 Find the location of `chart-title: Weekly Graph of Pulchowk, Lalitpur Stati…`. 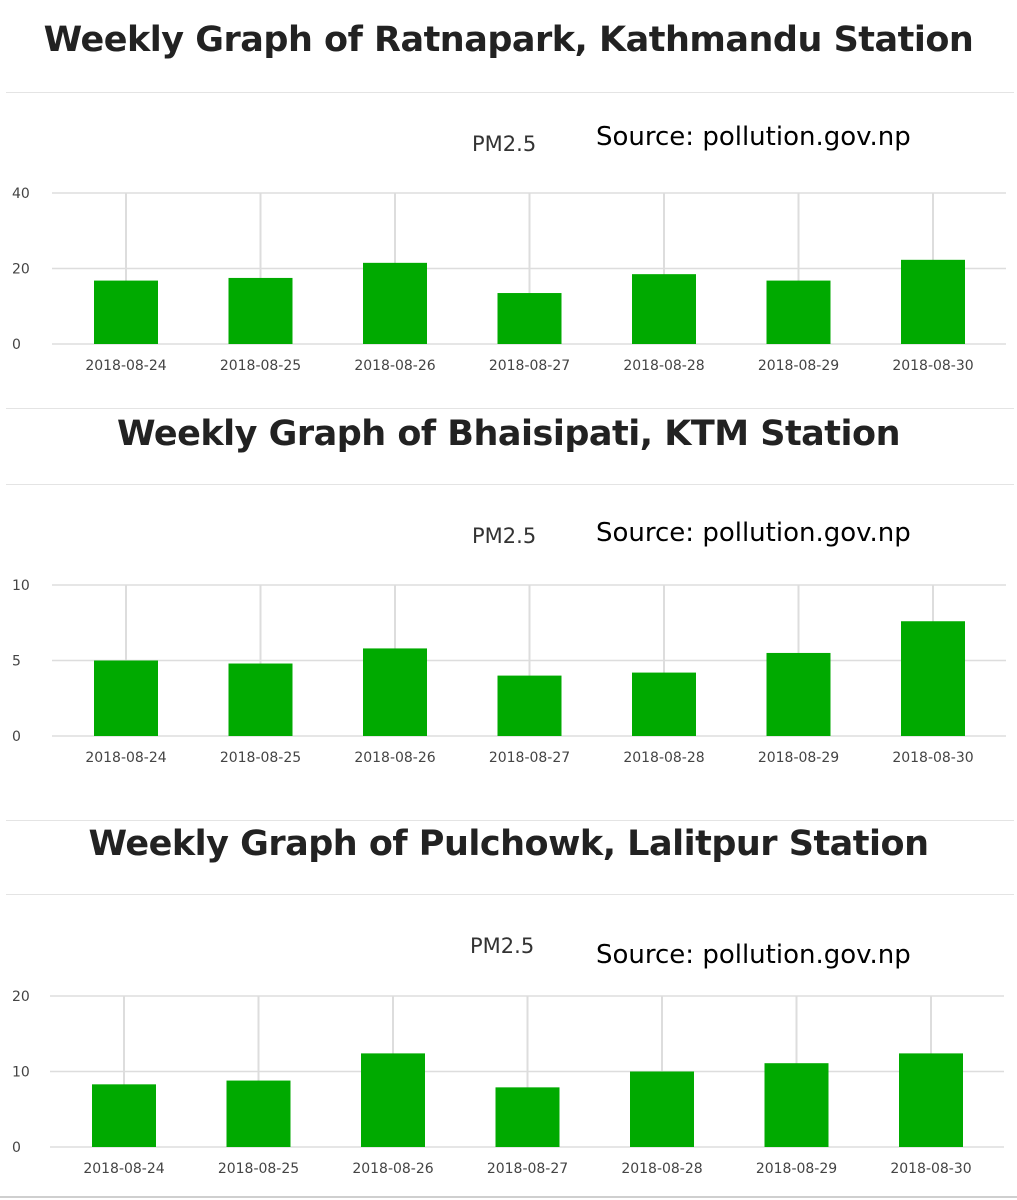

chart-title: Weekly Graph of Pulchowk, Lalitpur Stati… is located at coordinates (508, 844).